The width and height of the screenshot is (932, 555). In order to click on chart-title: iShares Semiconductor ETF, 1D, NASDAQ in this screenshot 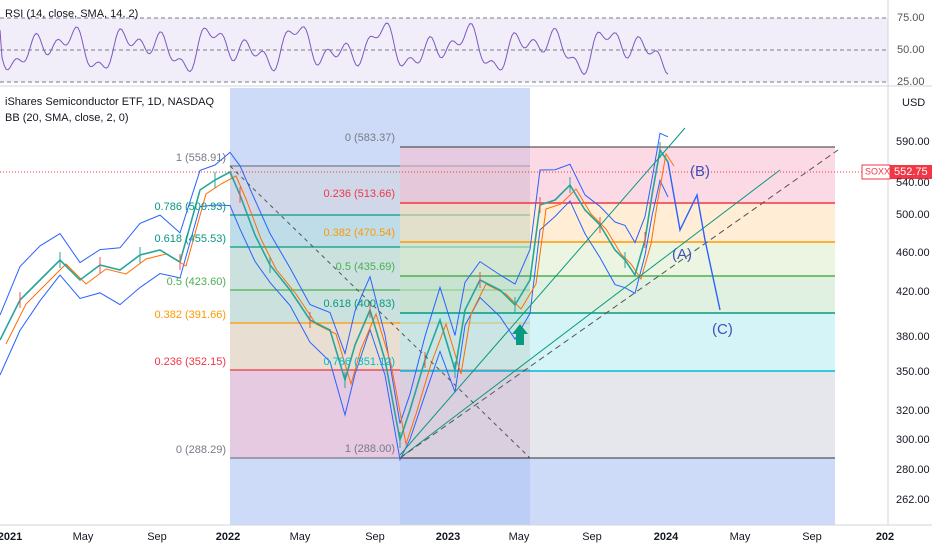, I will do `click(110, 102)`.